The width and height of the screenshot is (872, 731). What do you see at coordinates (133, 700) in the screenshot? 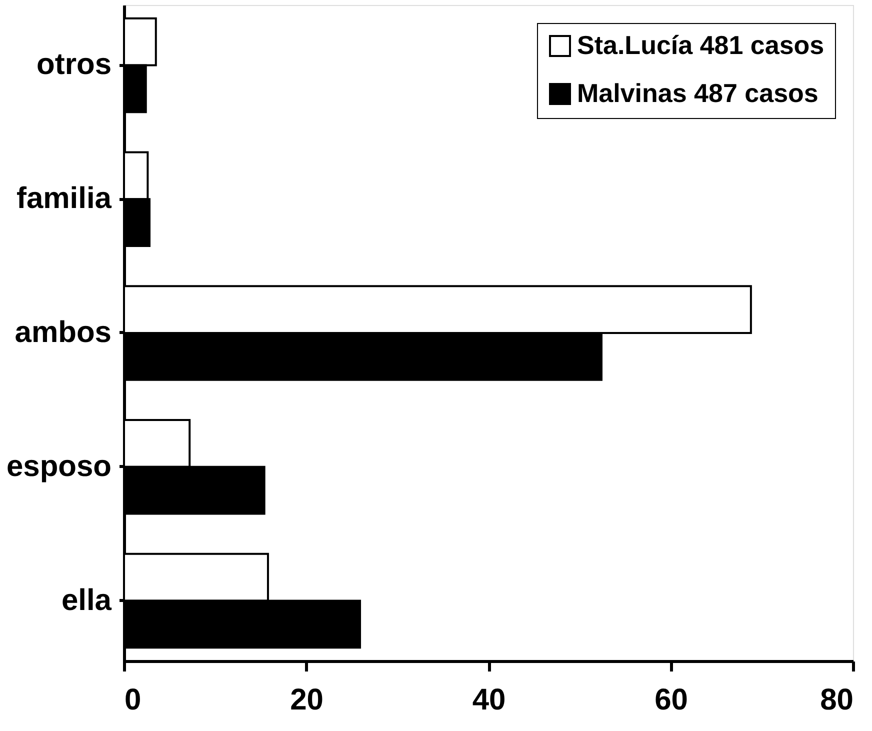
I see `x-tick-label: 0` at bounding box center [133, 700].